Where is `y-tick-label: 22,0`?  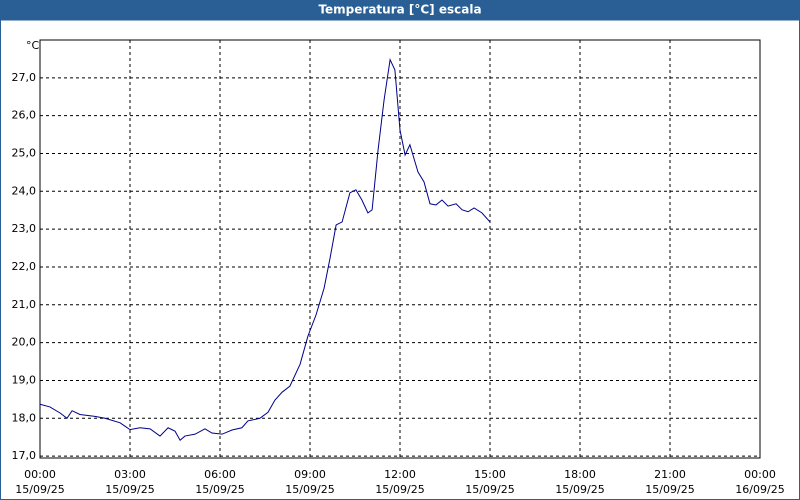
y-tick-label: 22,0 is located at coordinates (24, 266).